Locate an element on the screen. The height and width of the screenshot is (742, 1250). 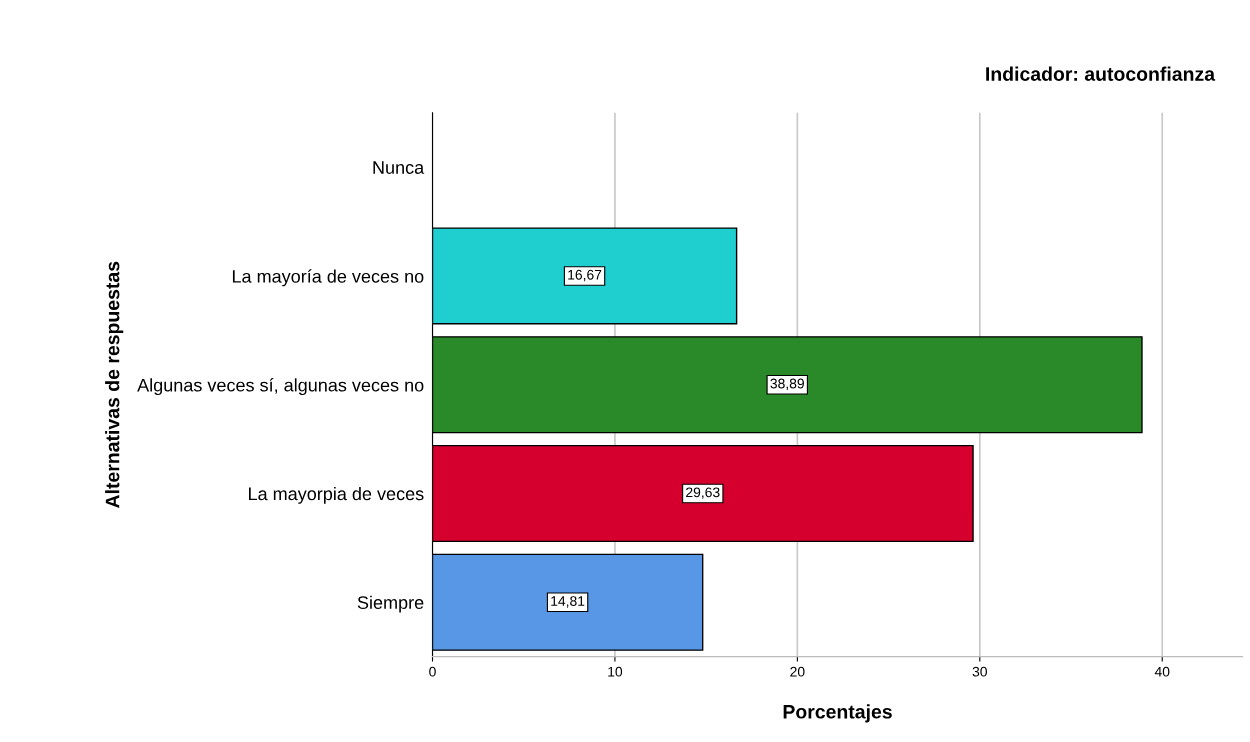
y-tick-label: La mayorpia de veces is located at coordinates (336, 495).